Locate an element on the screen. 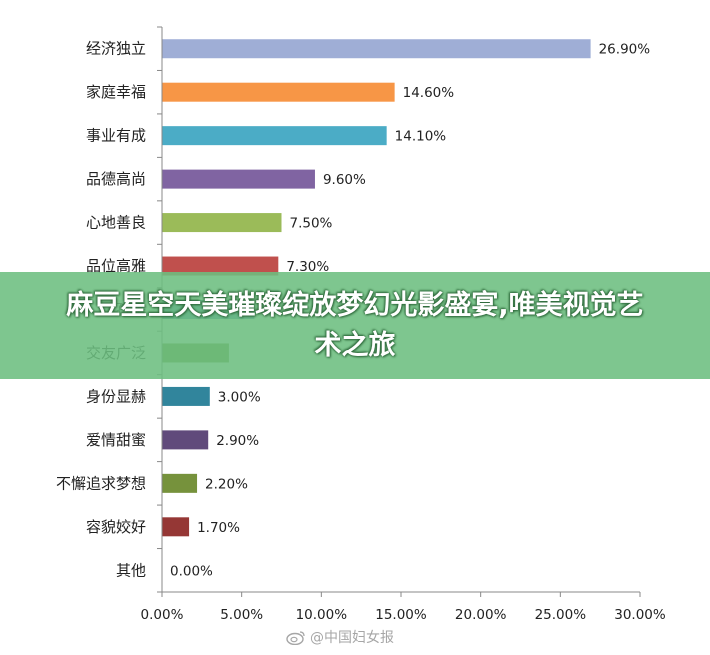 The width and height of the screenshot is (710, 655). x-tick-label: 25.00% is located at coordinates (561, 615).